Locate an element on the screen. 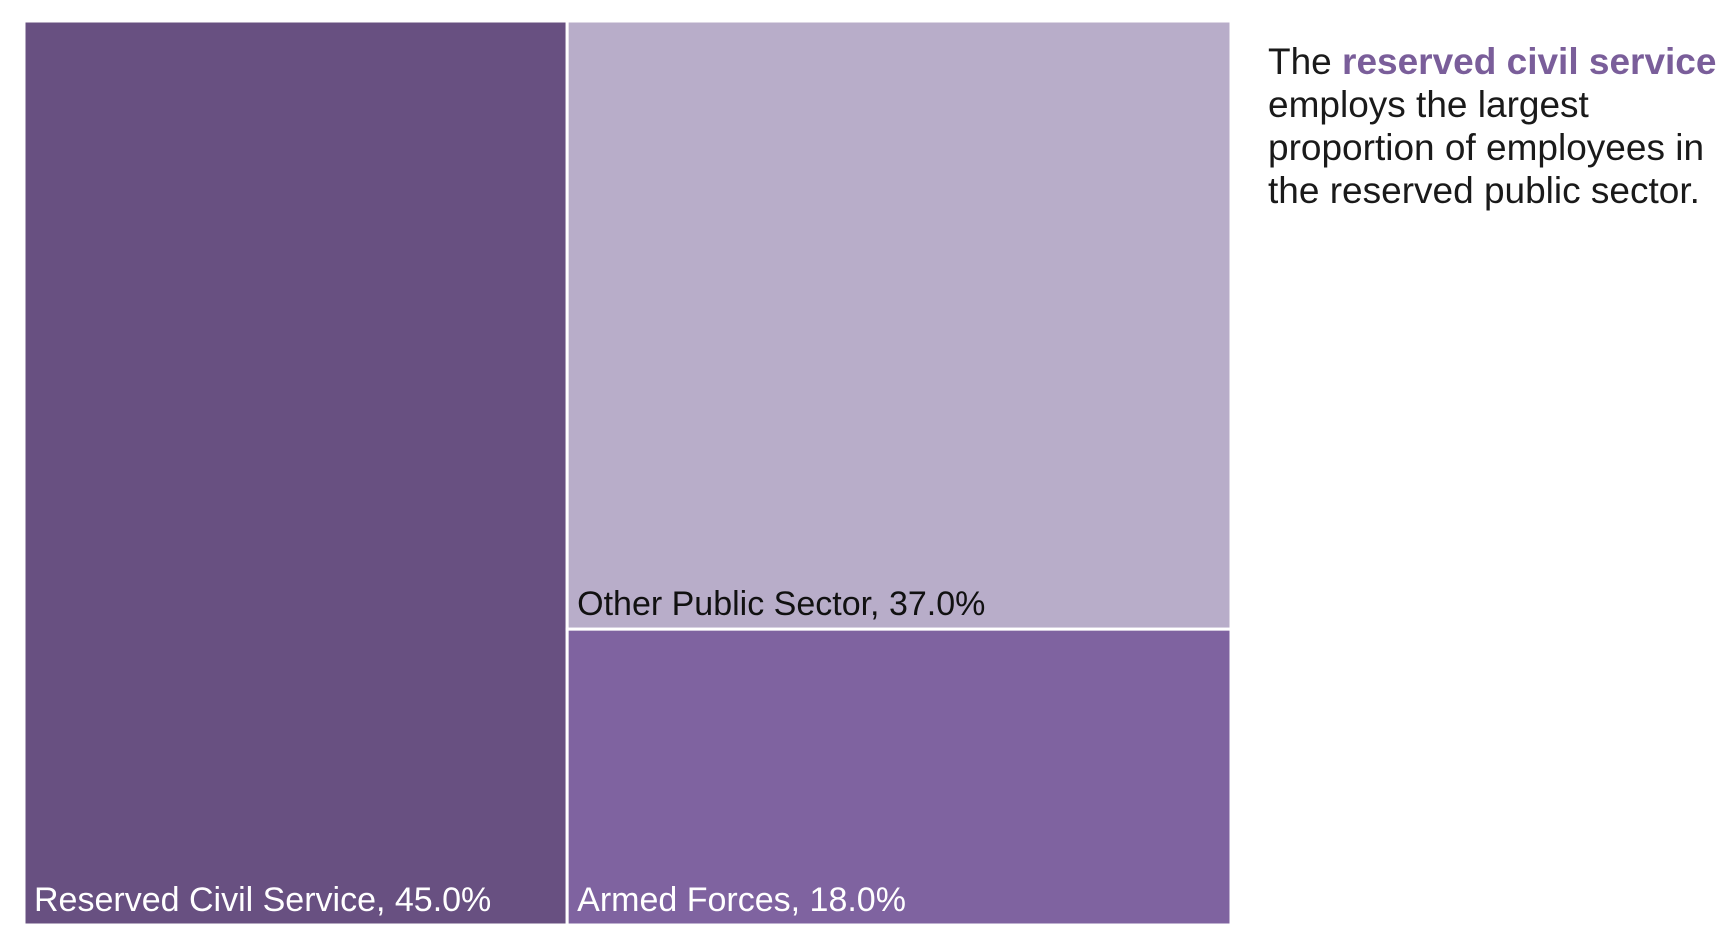 This screenshot has height=930, width=1732. treemap-label-other-public-sector: Other Public Sector, 37.0% is located at coordinates (781, 604).